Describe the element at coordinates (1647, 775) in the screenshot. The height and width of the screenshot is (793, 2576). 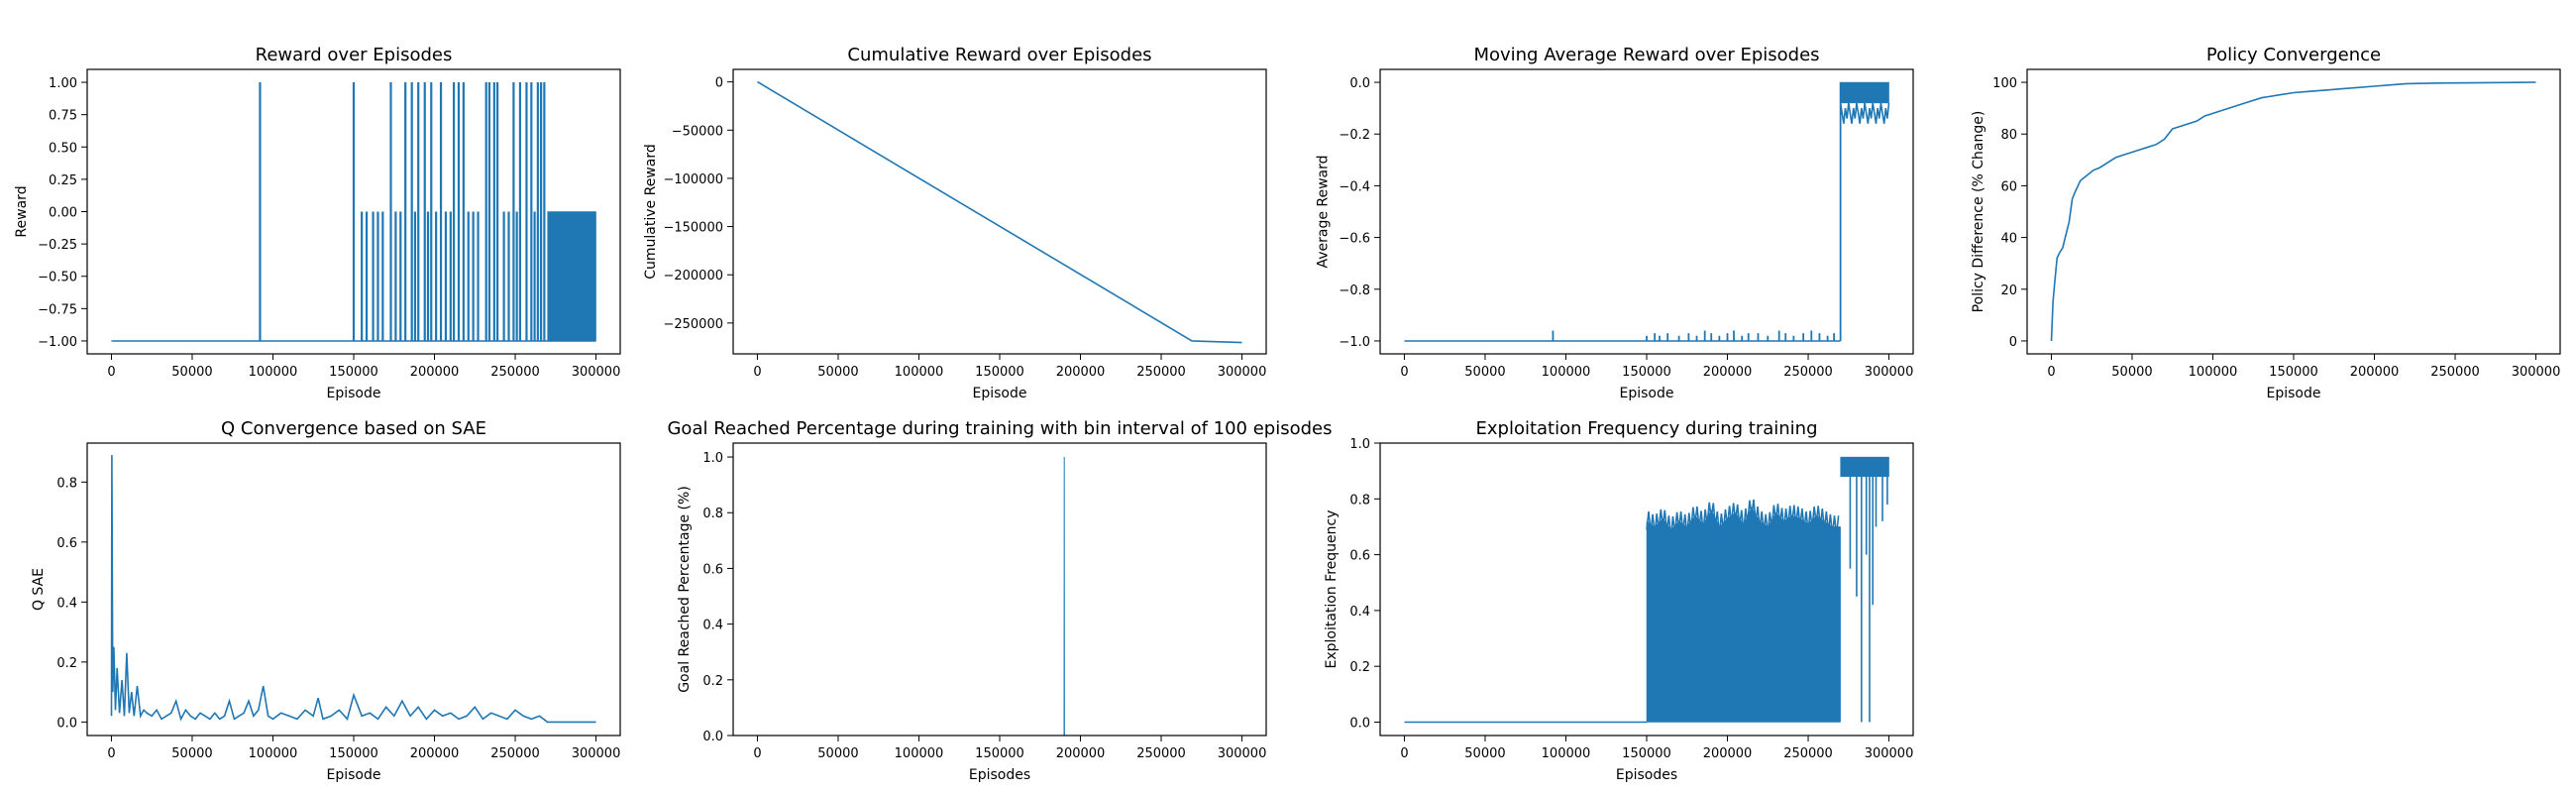
I see `x-axis-label: Episodes` at that location.